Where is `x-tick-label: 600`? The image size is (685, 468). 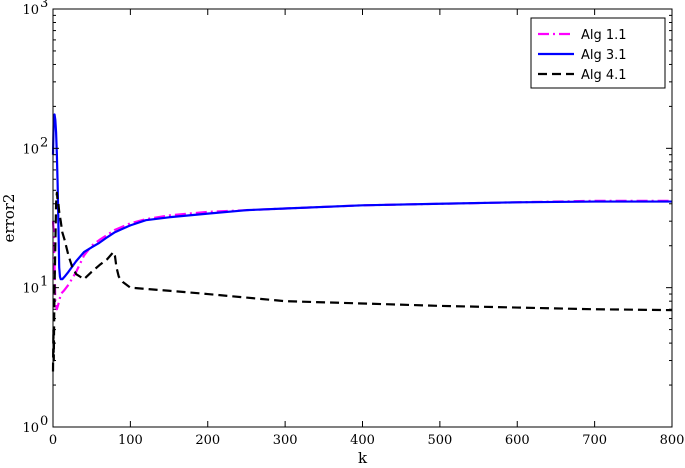
x-tick-label: 600 is located at coordinates (517, 440).